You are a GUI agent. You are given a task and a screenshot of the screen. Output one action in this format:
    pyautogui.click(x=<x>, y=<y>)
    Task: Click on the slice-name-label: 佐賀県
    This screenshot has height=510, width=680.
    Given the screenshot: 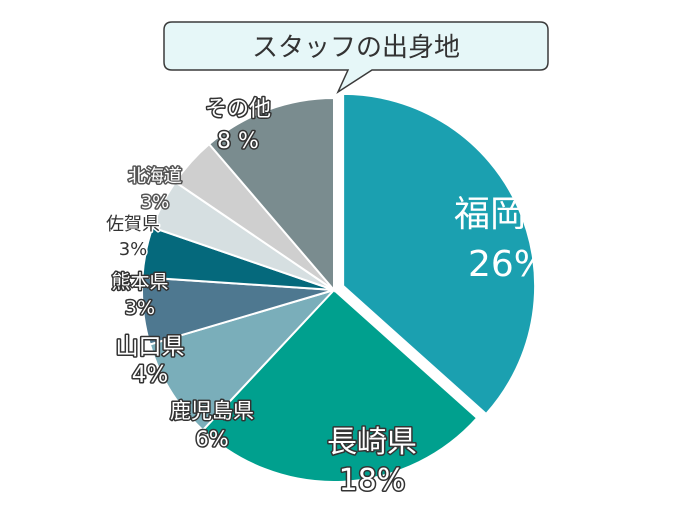 What is the action you would take?
    pyautogui.click(x=133, y=224)
    